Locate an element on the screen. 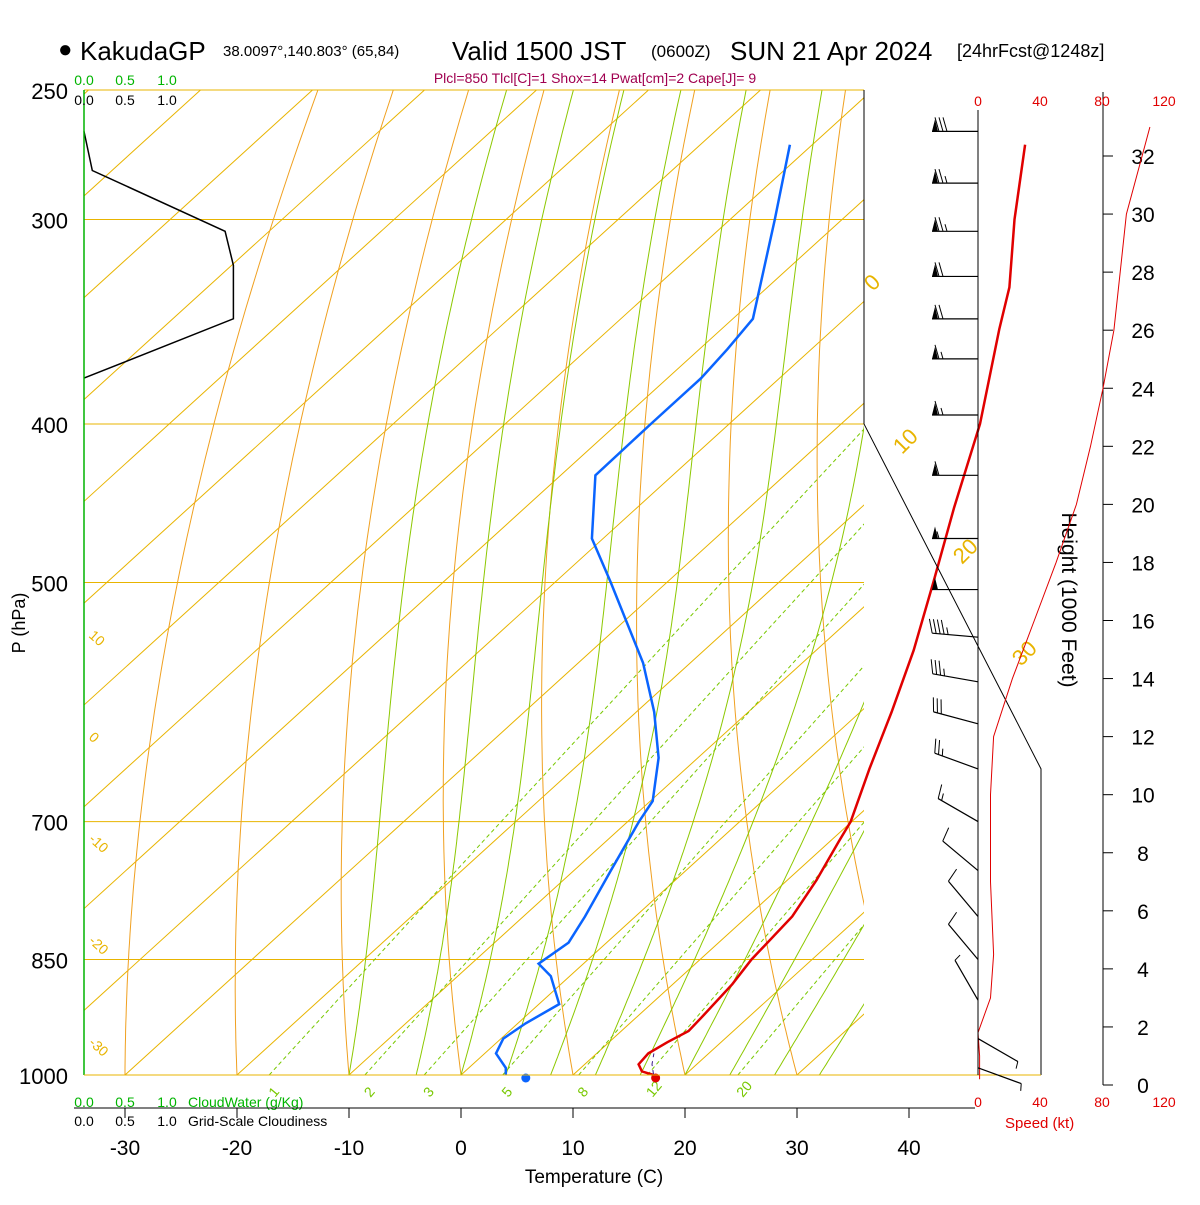 The width and height of the screenshot is (1200, 1205). height-tick-label: 6 is located at coordinates (1143, 912).